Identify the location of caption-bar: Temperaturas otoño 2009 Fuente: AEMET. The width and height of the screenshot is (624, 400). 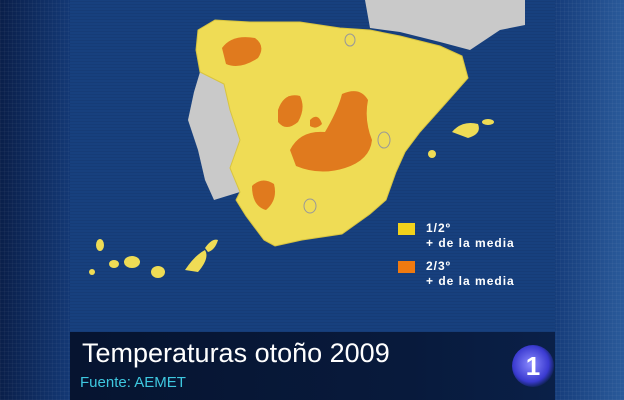
(312, 366).